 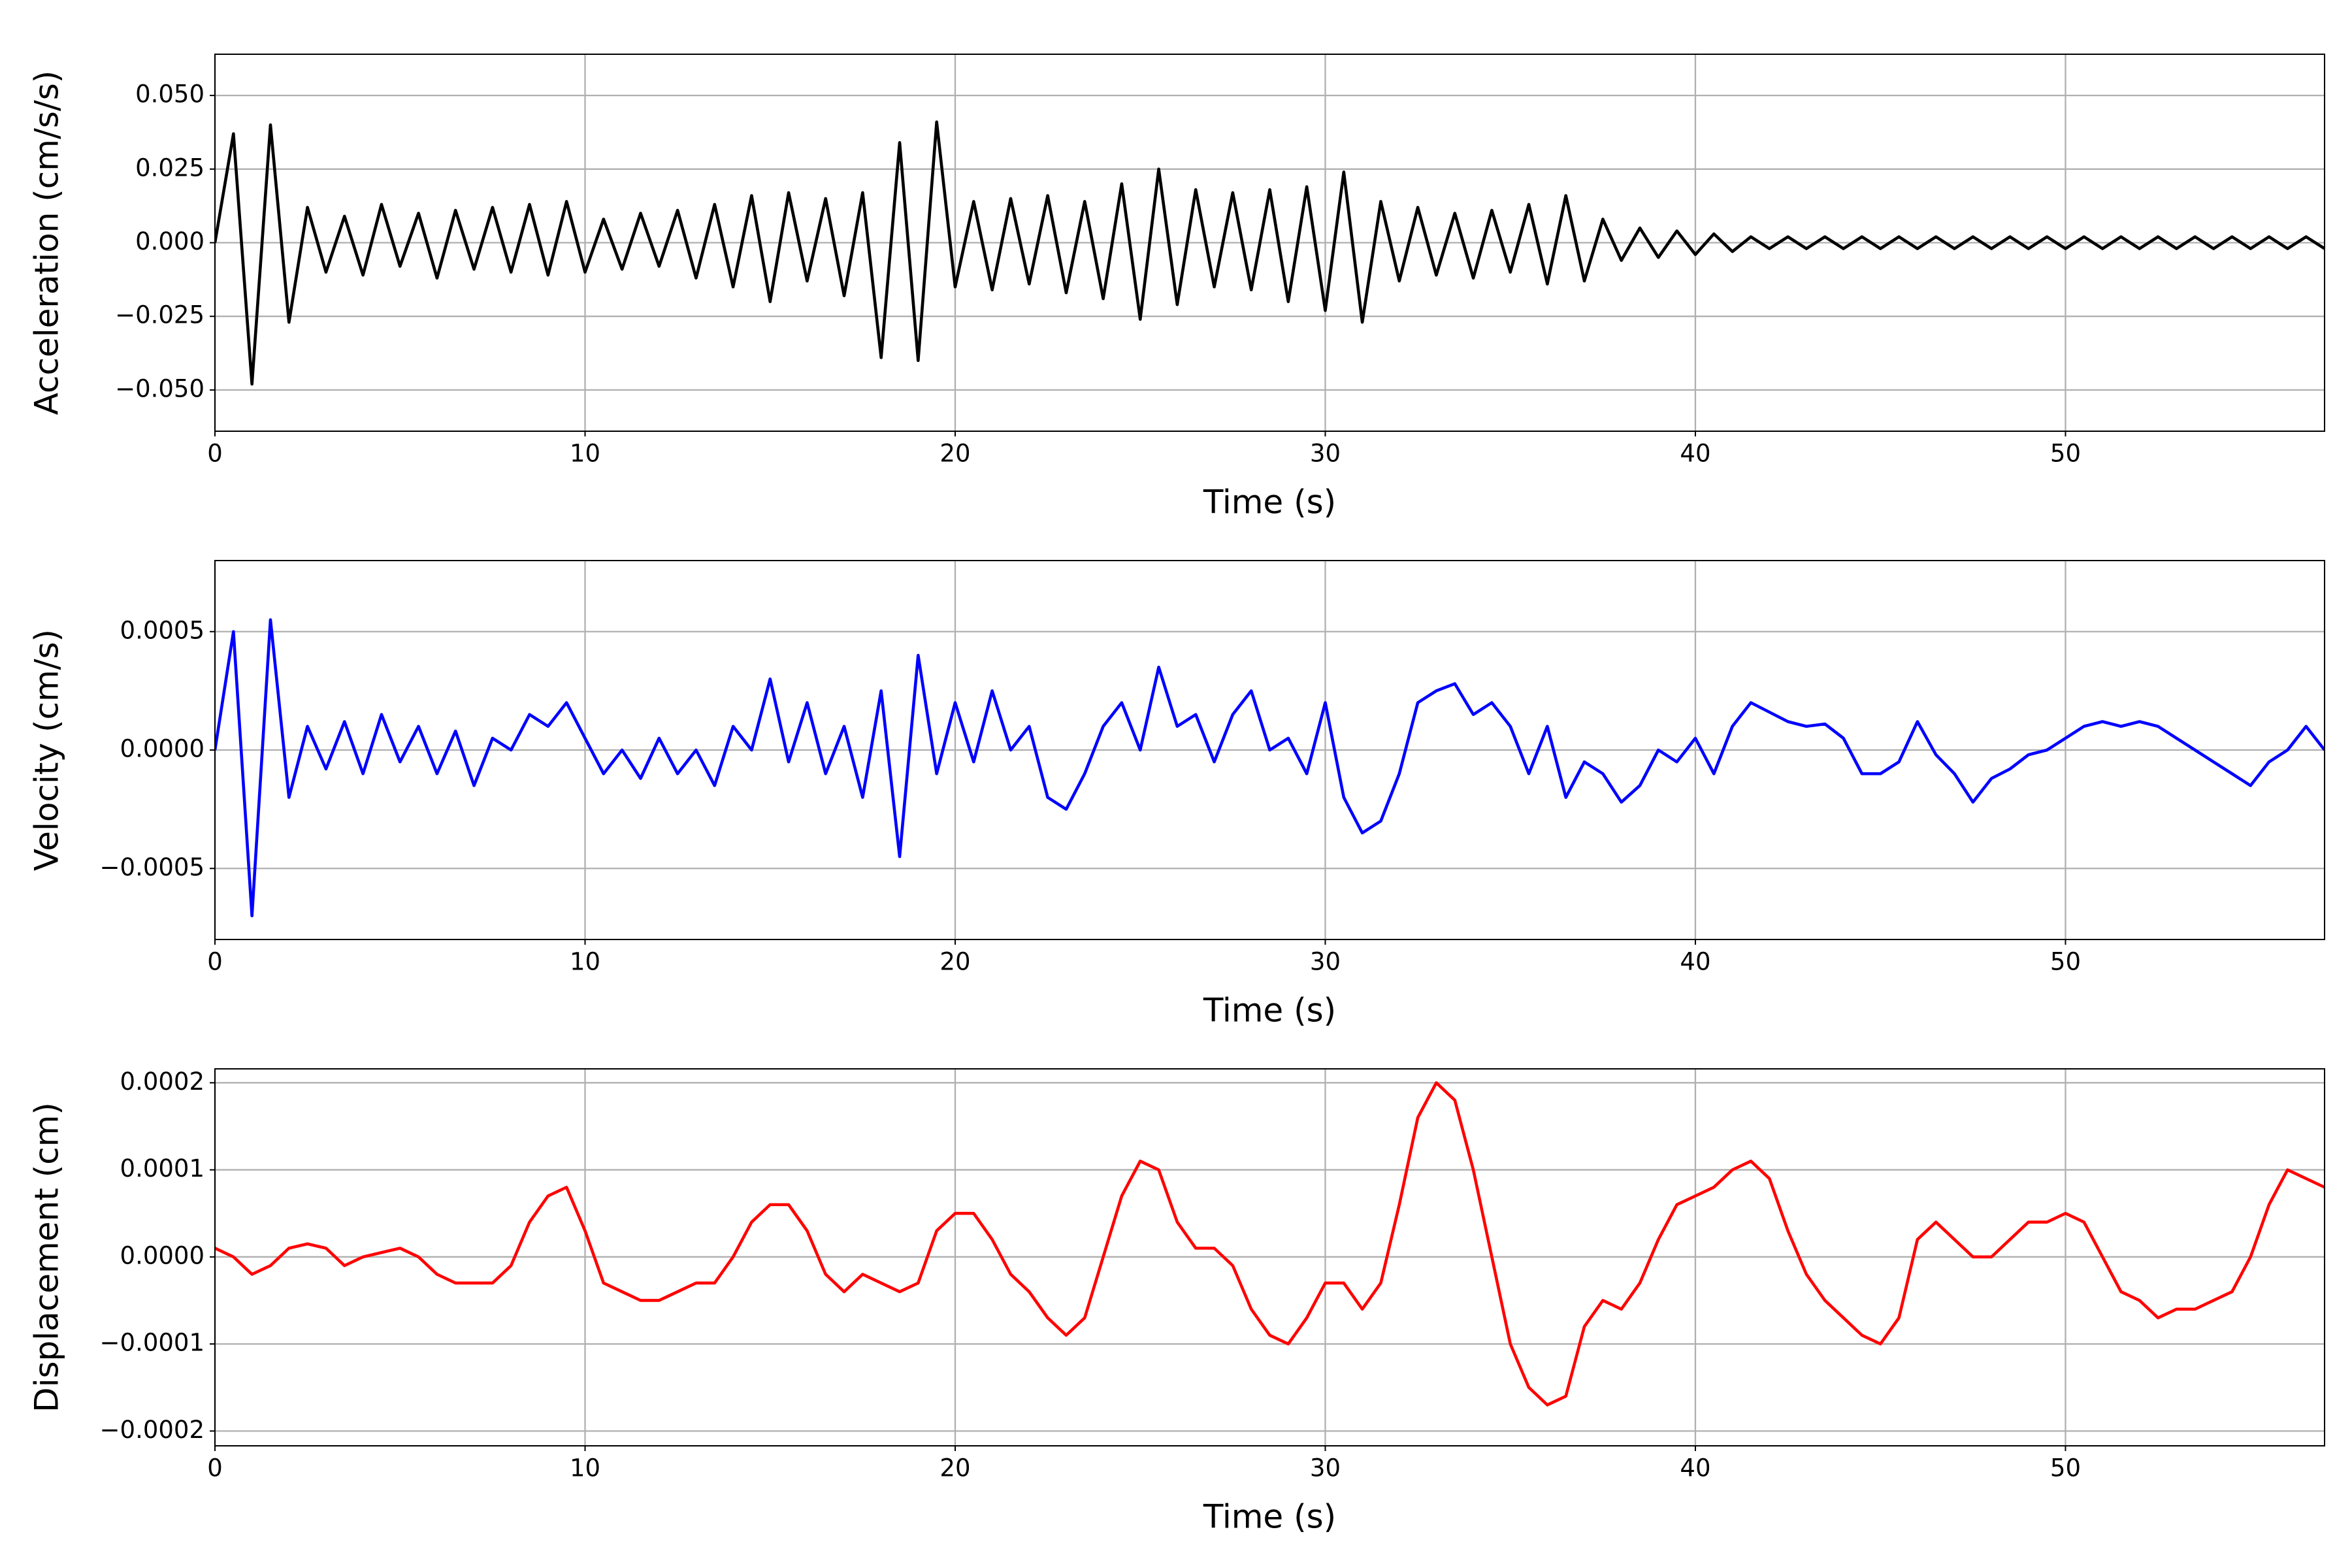 What do you see at coordinates (159, 315) in the screenshot?
I see `y-tick-label: −0.025` at bounding box center [159, 315].